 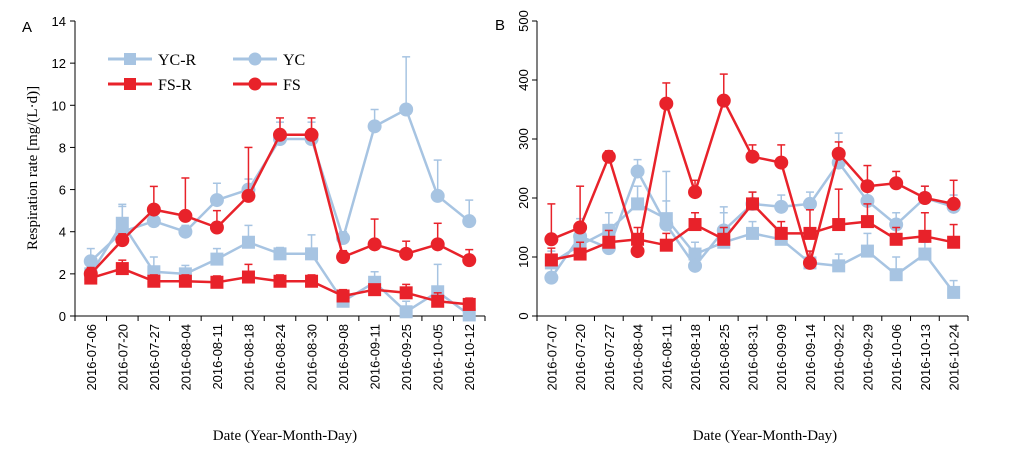 What do you see at coordinates (150, 85) in the screenshot?
I see `legend-item-fs-r: FS-R` at bounding box center [150, 85].